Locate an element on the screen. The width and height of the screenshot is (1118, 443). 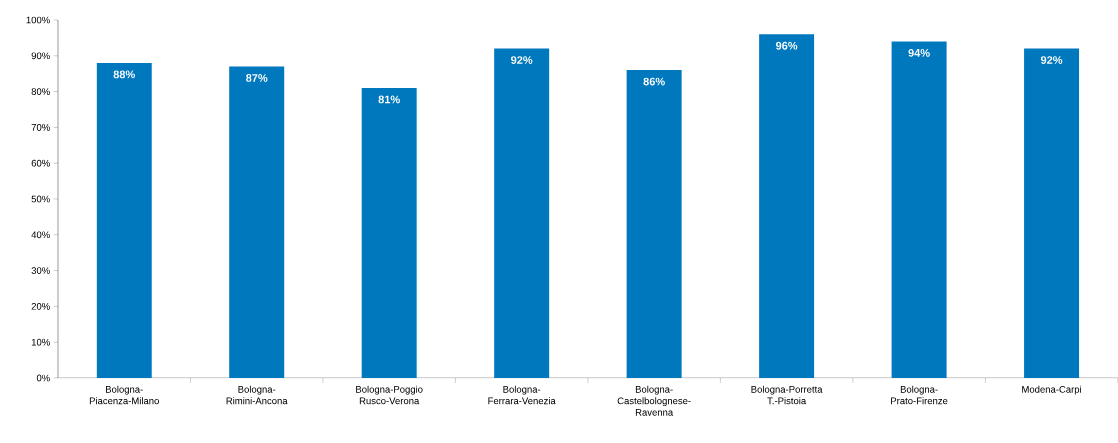
y-tick-label: 30% is located at coordinates (40, 270).